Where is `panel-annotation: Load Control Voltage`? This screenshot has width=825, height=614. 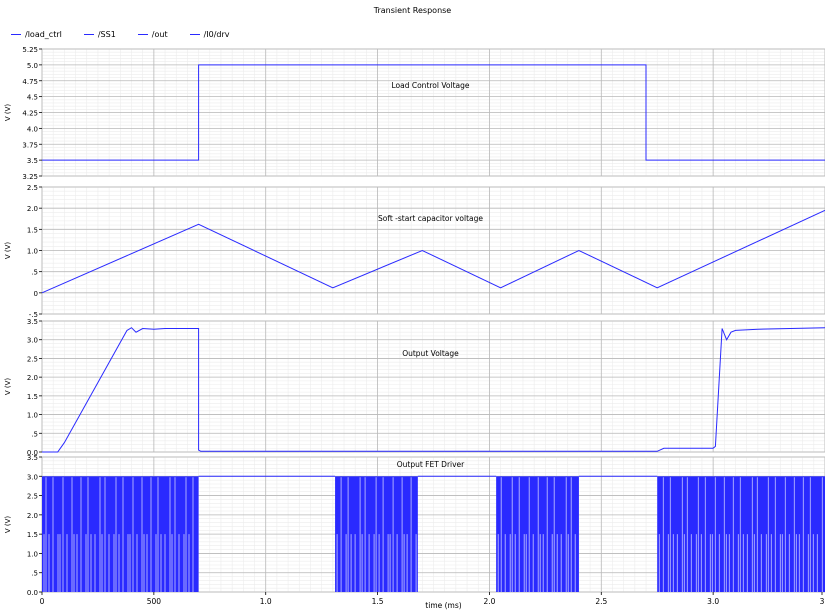
panel-annotation: Load Control Voltage is located at coordinates (430, 85).